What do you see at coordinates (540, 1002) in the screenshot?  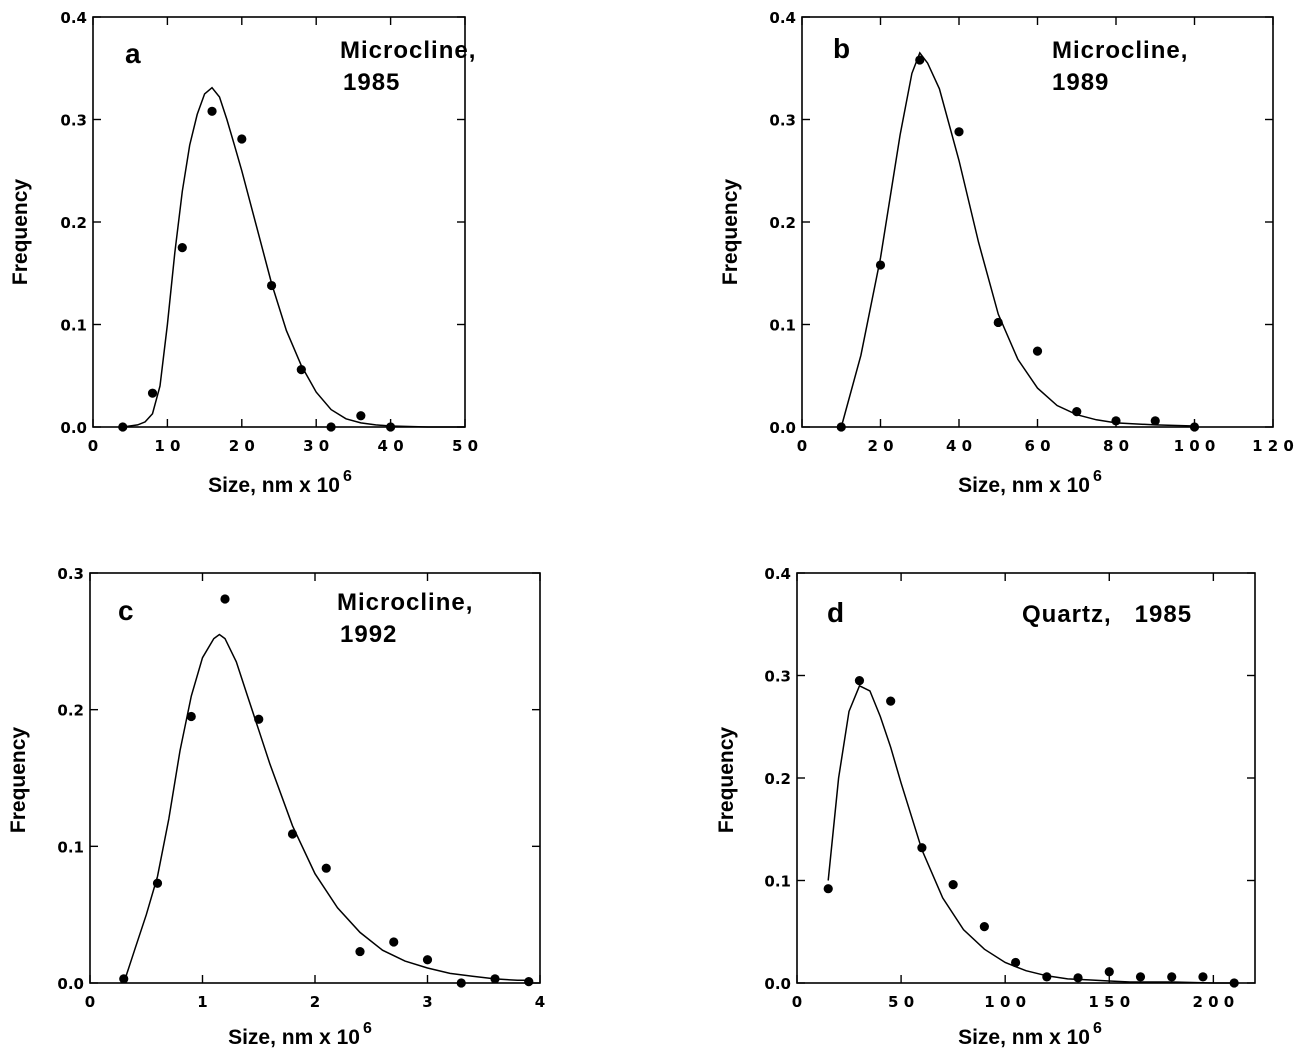 I see `x-tick-label: 4` at bounding box center [540, 1002].